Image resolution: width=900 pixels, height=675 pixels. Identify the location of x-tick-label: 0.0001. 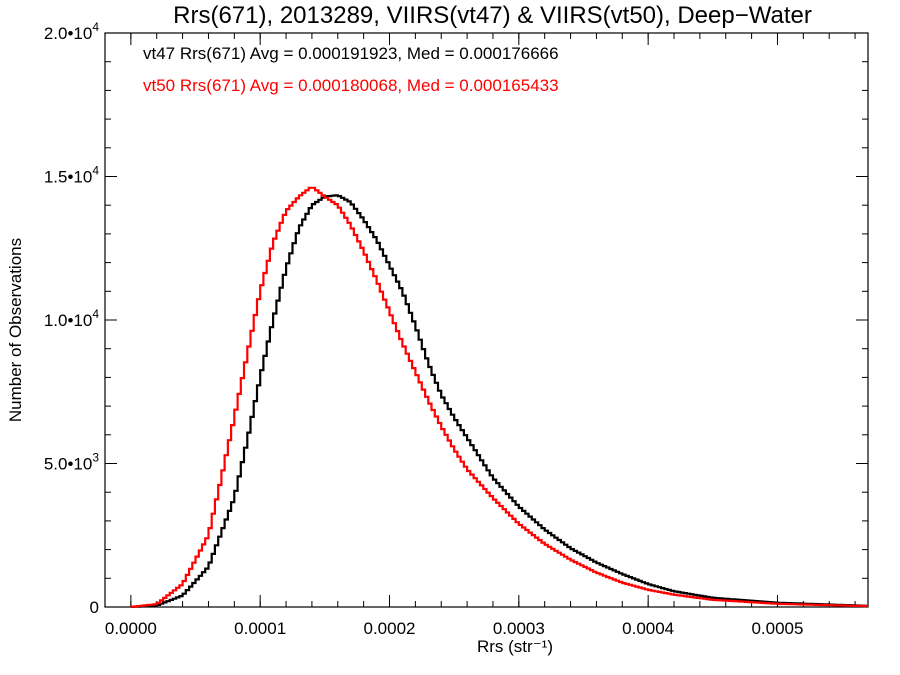
(260, 628).